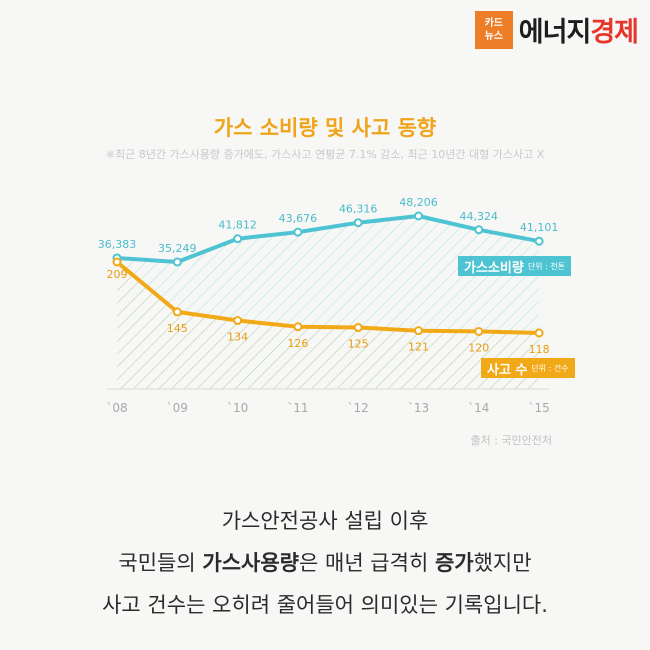 This screenshot has width=650, height=650. I want to click on x-tick-label-4: `12, so click(358, 408).